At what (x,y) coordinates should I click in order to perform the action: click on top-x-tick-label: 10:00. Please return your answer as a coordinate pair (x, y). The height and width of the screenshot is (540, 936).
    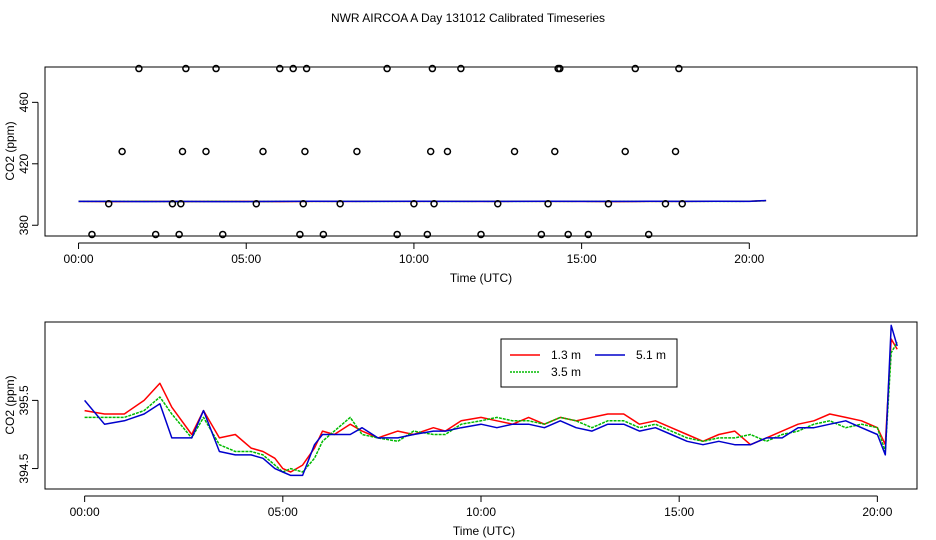
    Looking at the image, I should click on (414, 259).